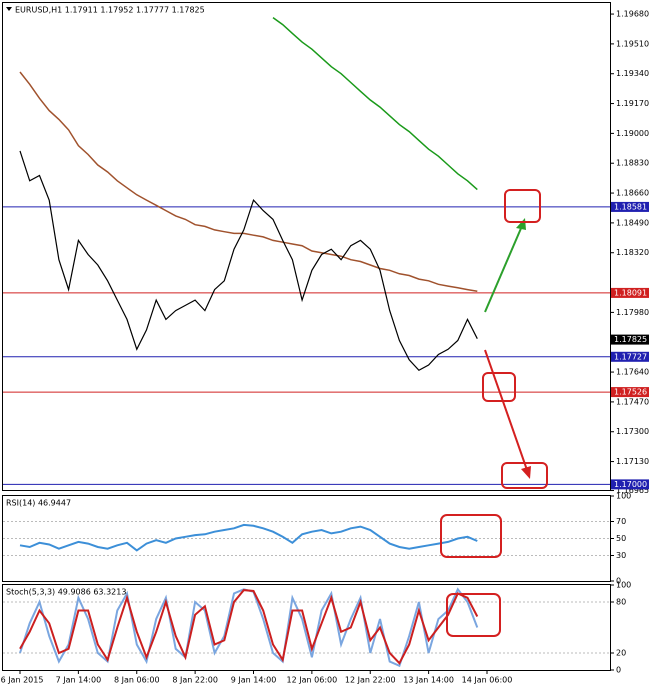 Image resolution: width=650 pixels, height=690 pixels. Describe the element at coordinates (526, 472) in the screenshot. I see `arrow-head` at that location.